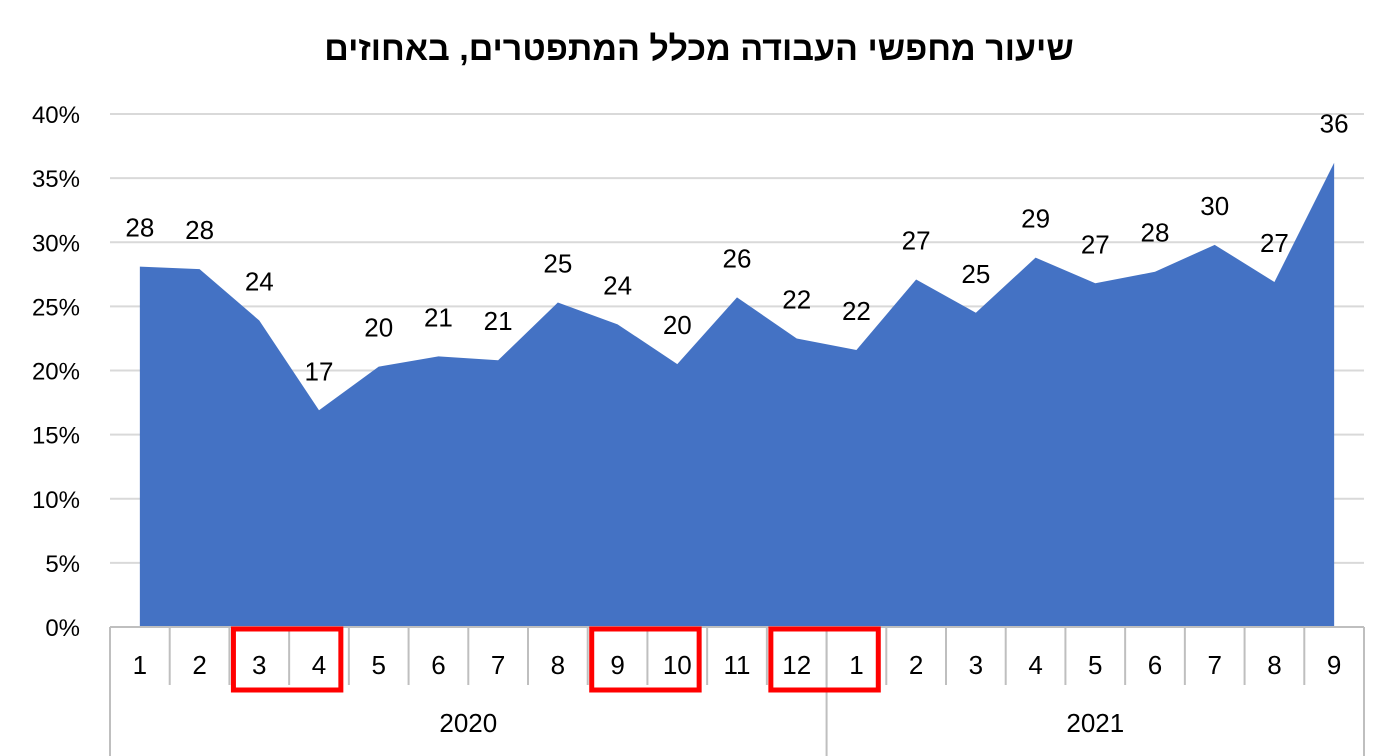 The height and width of the screenshot is (756, 1398). I want to click on data-label: 29, so click(1035, 219).